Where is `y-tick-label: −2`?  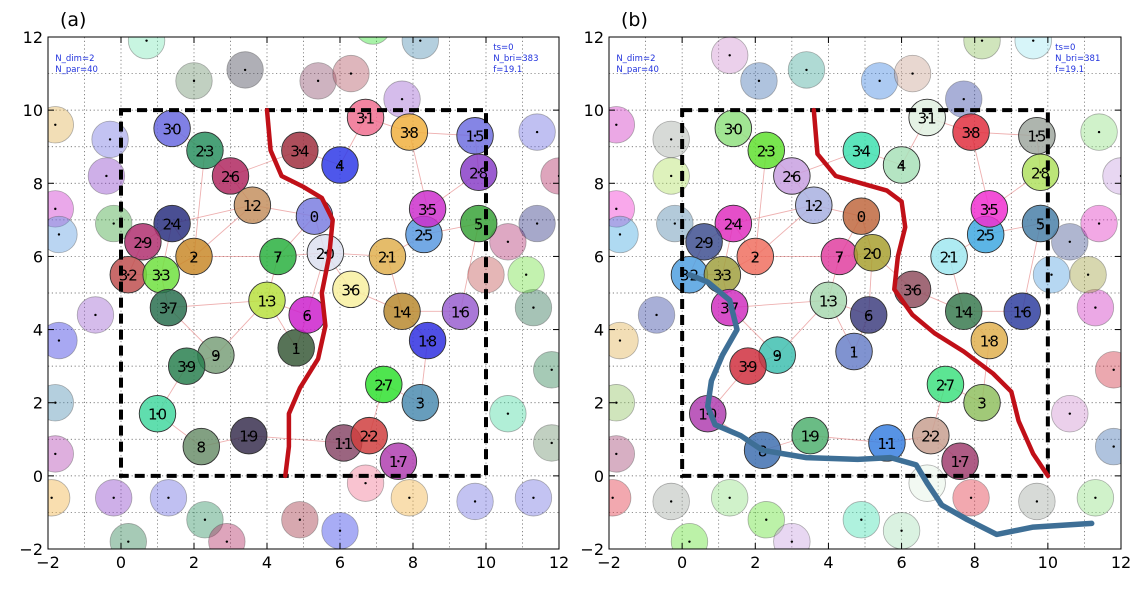
y-tick-label: −2 is located at coordinates (31, 549).